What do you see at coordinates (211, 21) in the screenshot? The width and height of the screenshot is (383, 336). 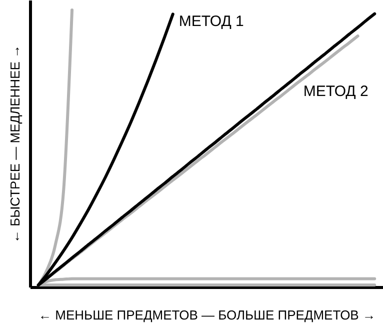 I see `series-label: МЕТОД 1` at bounding box center [211, 21].